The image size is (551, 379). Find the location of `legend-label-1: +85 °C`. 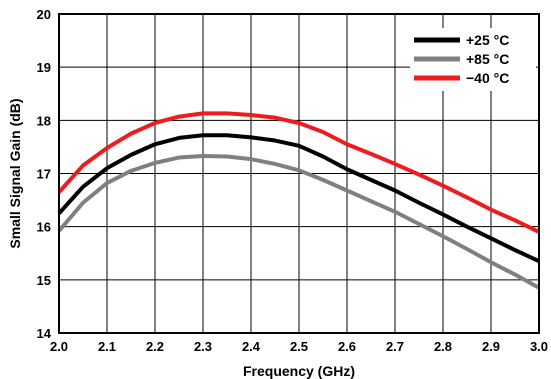

legend-label-1: +85 °C is located at coordinates (487, 59).